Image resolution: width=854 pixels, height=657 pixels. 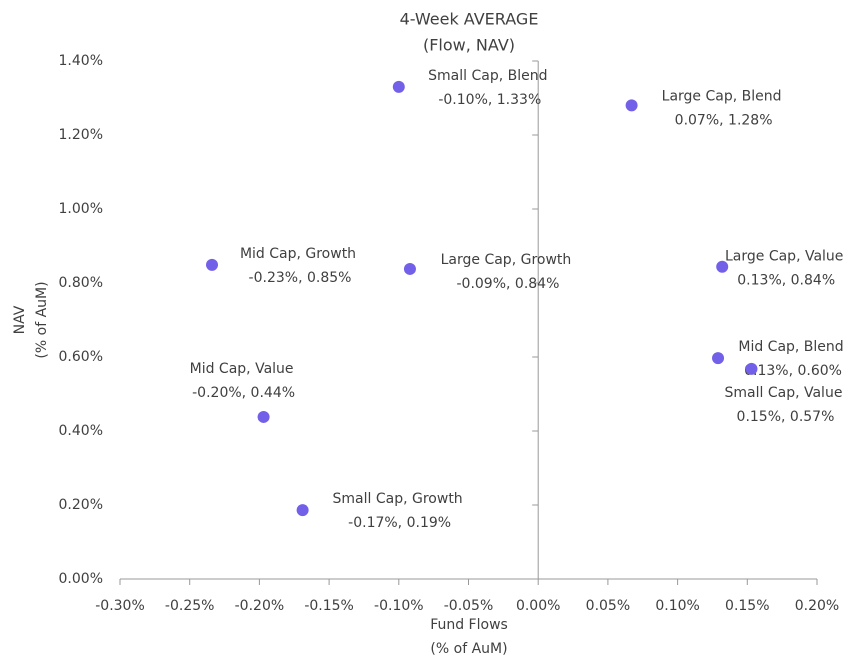 What do you see at coordinates (747, 606) in the screenshot?
I see `x-tick-label: 0.15%` at bounding box center [747, 606].